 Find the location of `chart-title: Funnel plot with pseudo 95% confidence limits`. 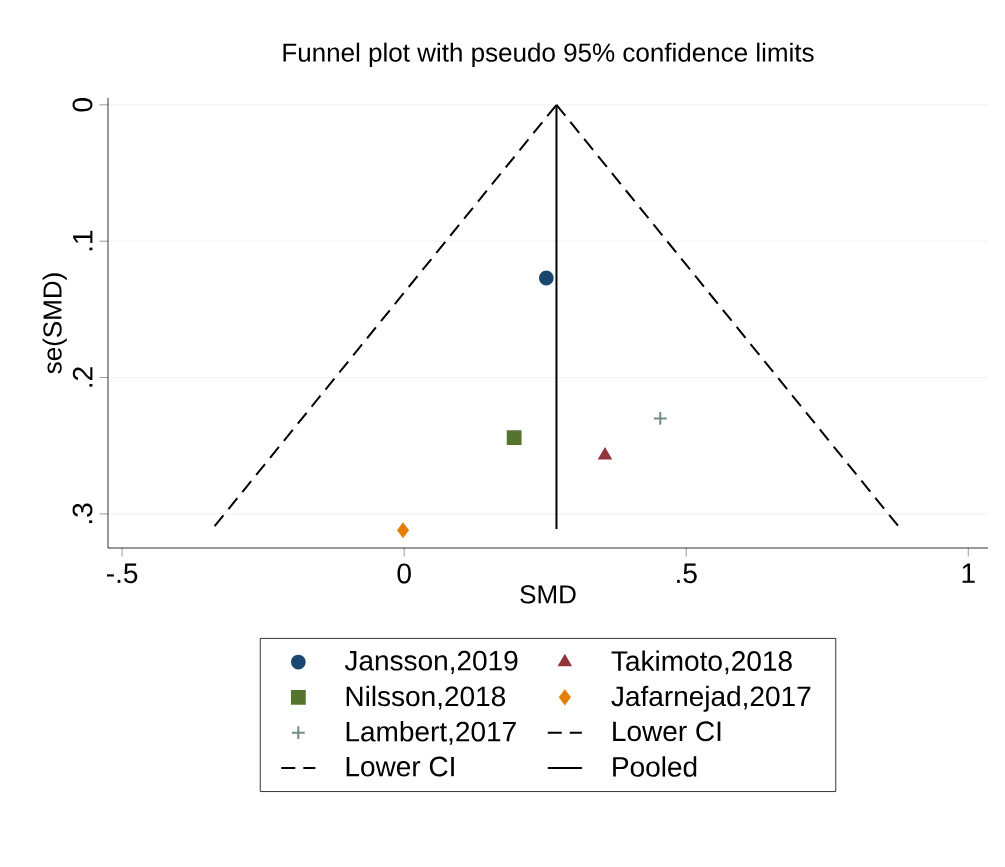

chart-title: Funnel plot with pseudo 95% confidence limits is located at coordinates (548, 54).